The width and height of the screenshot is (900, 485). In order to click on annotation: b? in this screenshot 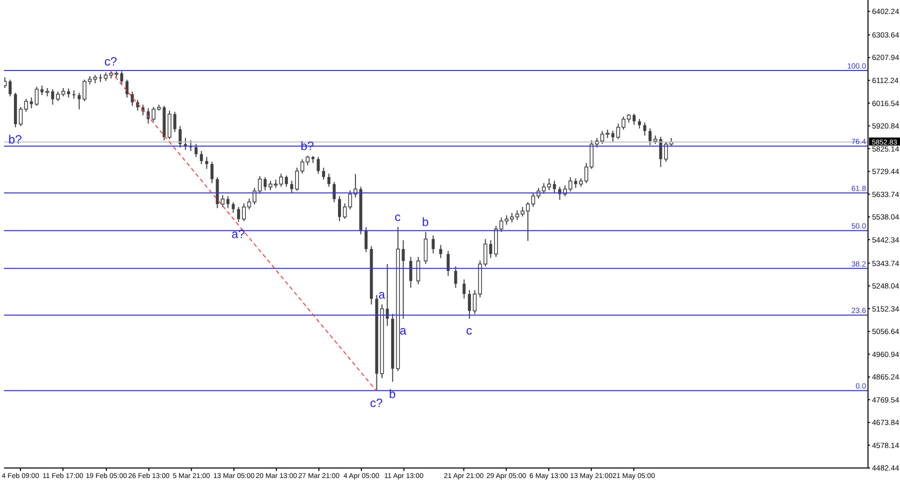, I will do `click(15, 139)`.